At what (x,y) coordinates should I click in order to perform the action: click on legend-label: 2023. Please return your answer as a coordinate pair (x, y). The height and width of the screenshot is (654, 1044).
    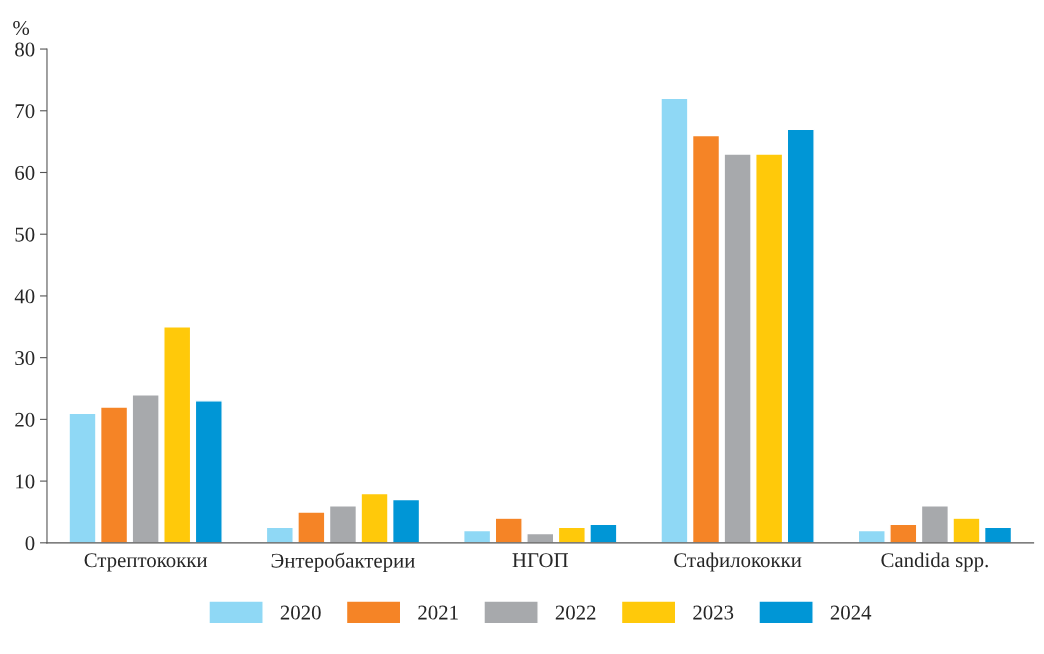
    Looking at the image, I should click on (713, 612).